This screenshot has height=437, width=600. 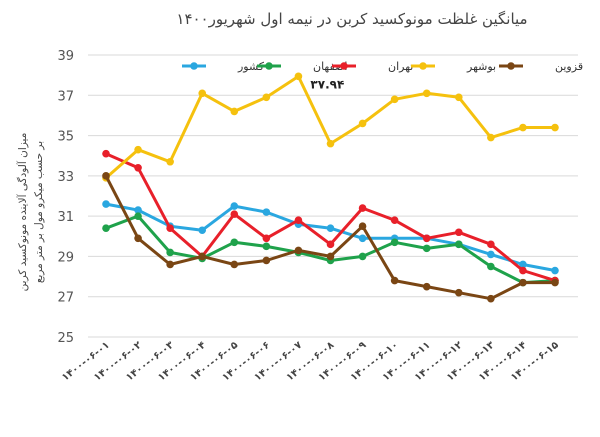 What do you see at coordinates (223, 66) in the screenshot?
I see `legend-item: کشور` at bounding box center [223, 66].